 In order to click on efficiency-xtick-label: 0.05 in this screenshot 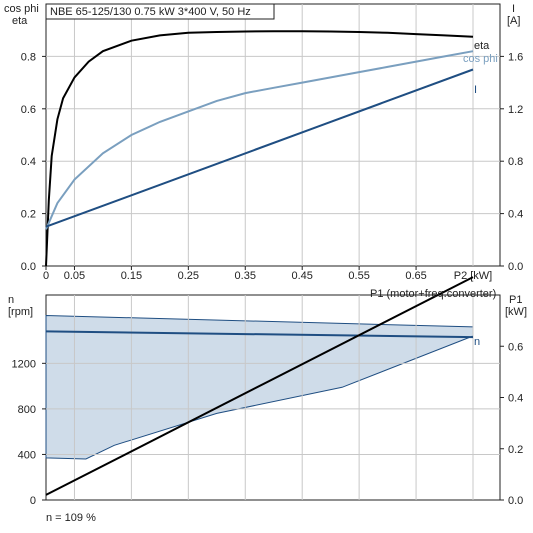, I will do `click(74, 276)`.